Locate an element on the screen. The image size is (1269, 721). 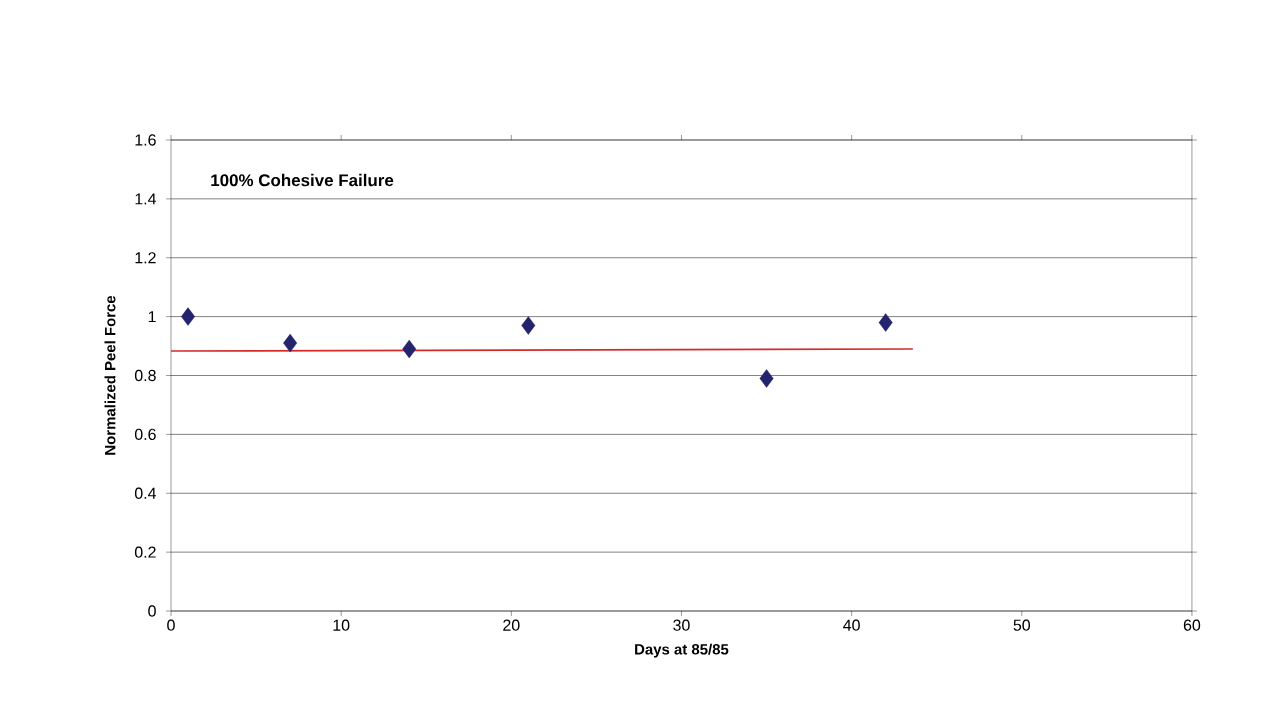
x-tick-label: 60 is located at coordinates (1192, 625).